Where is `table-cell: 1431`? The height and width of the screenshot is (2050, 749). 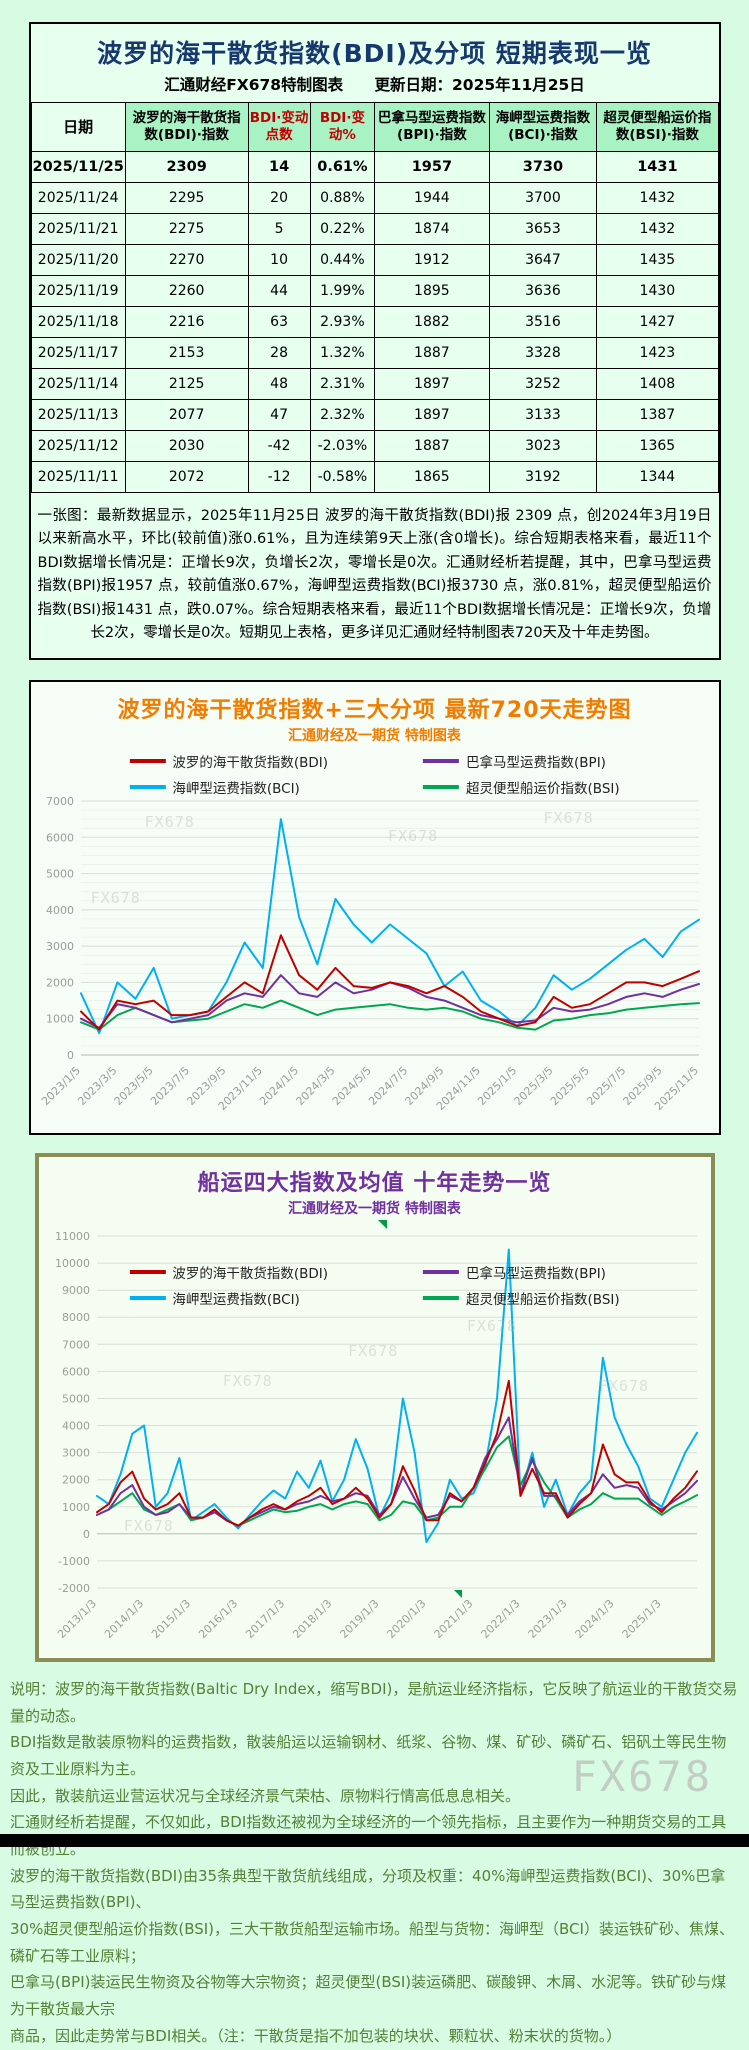 table-cell: 1431 is located at coordinates (657, 167).